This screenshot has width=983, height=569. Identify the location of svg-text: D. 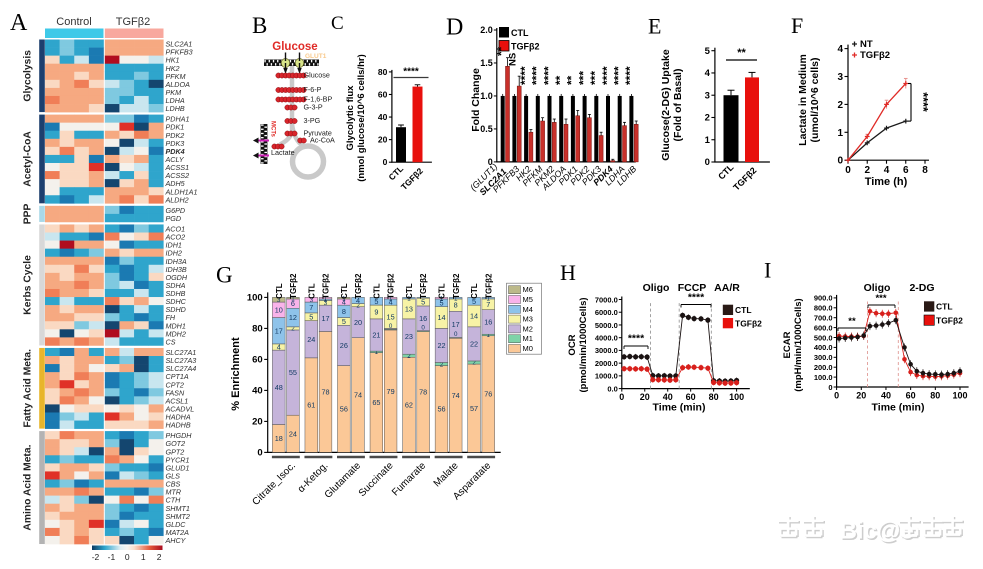
(454, 28).